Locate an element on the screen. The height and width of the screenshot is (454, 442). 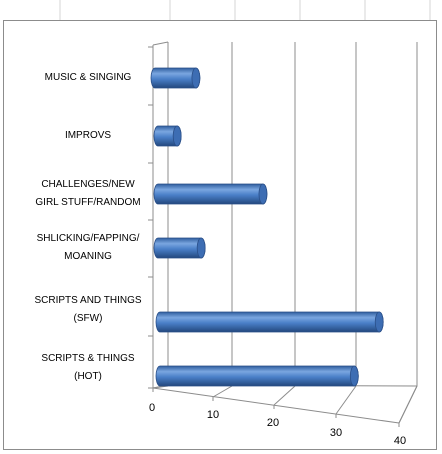
x-tick-label: 40 is located at coordinates (400, 441).